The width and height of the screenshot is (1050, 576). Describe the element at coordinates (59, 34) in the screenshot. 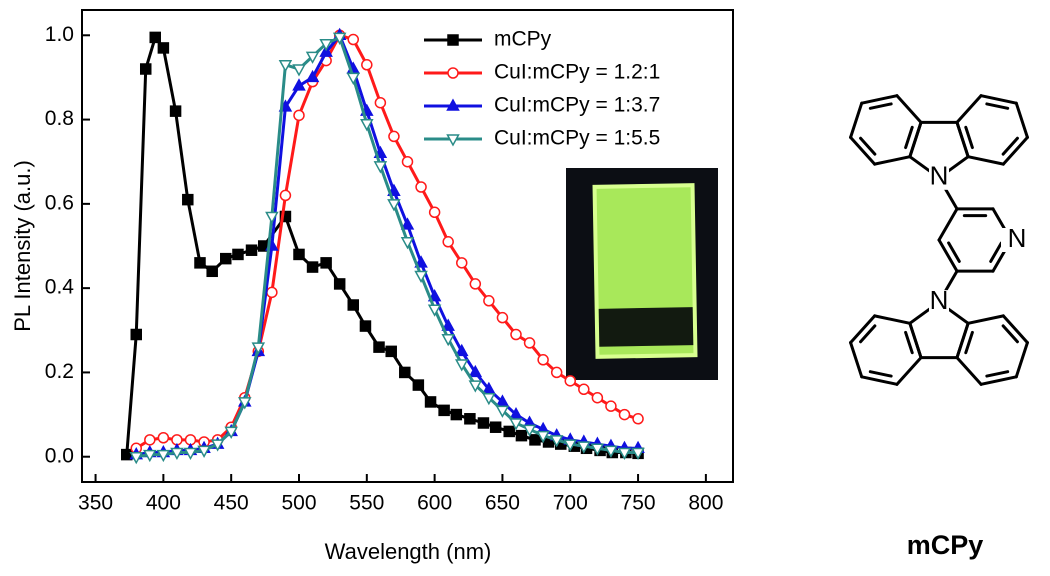

I see `y-tick-label: 1.0` at that location.